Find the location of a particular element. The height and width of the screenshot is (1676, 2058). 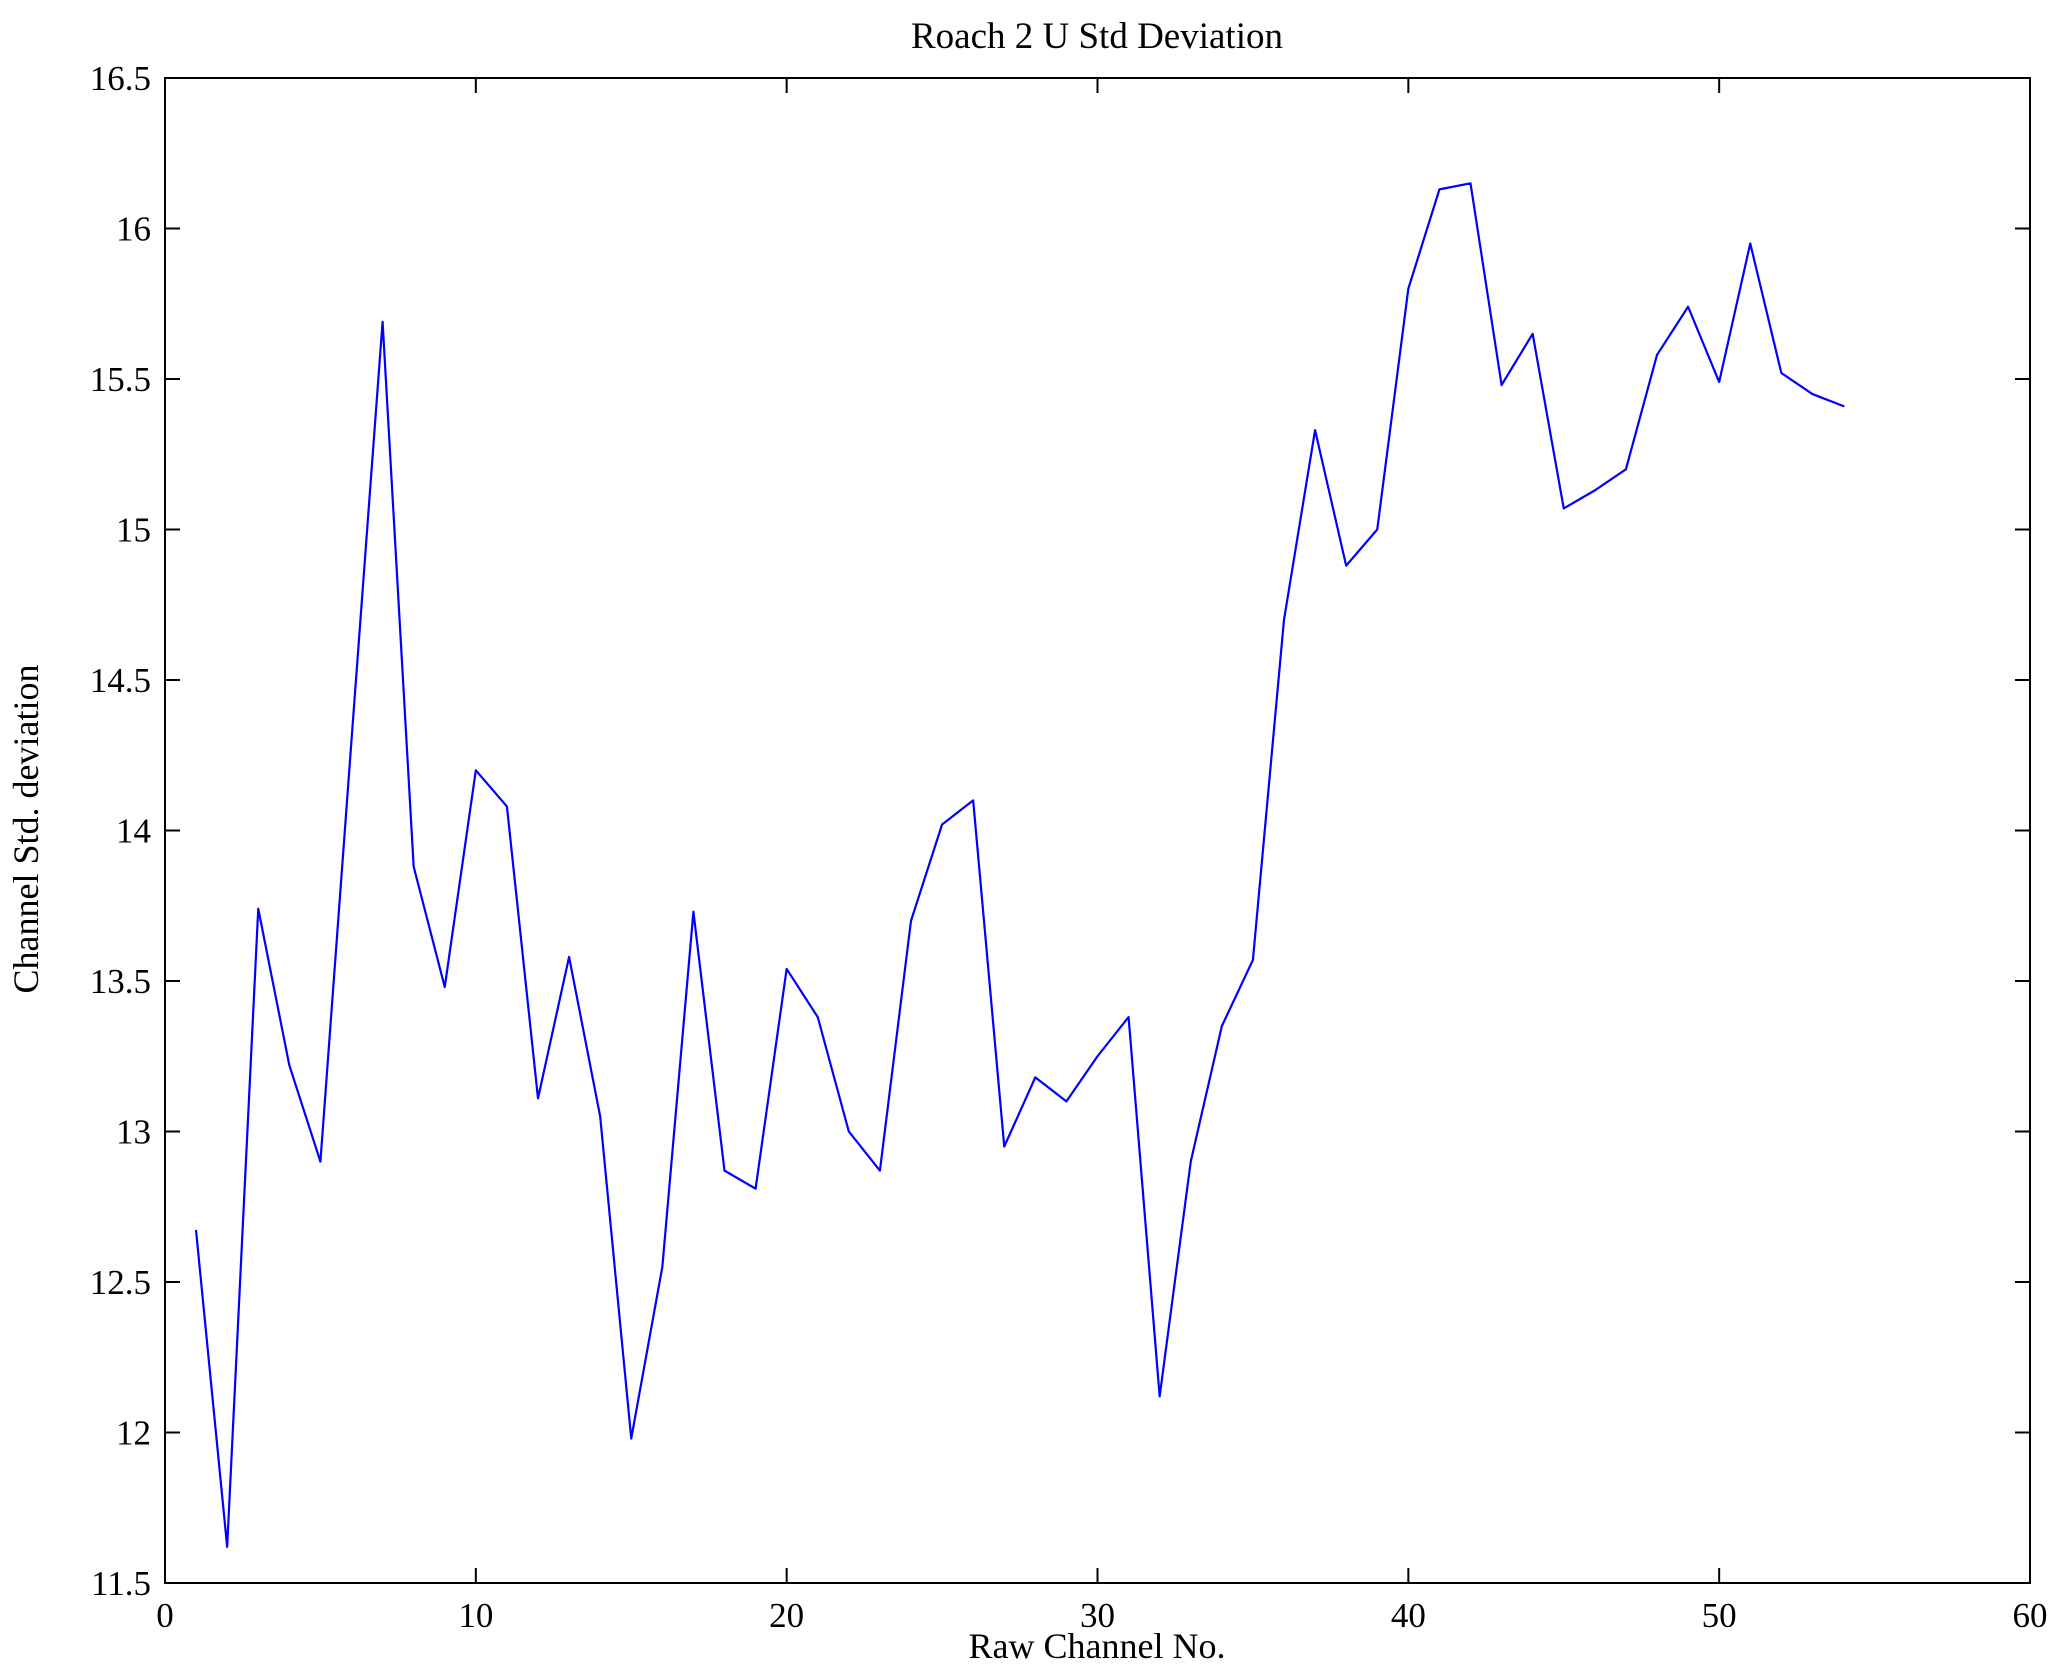

y-tick-label: 16 is located at coordinates (133, 229).